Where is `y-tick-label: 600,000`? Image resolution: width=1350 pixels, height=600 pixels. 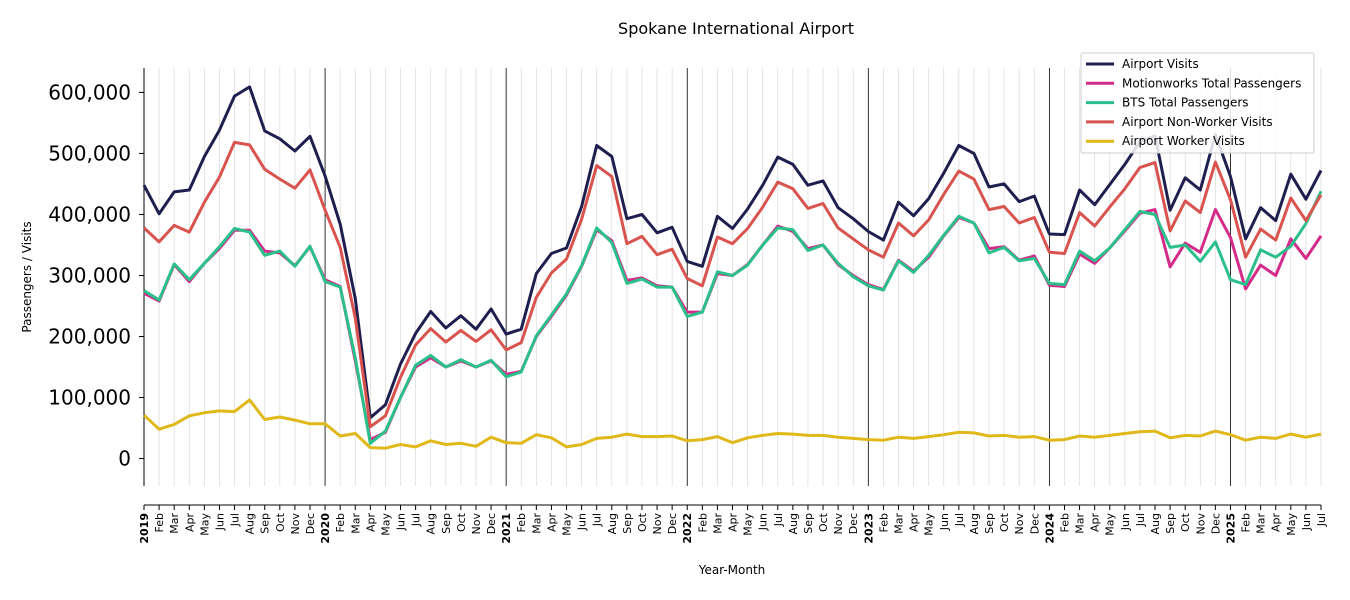 y-tick-label: 600,000 is located at coordinates (89, 92).